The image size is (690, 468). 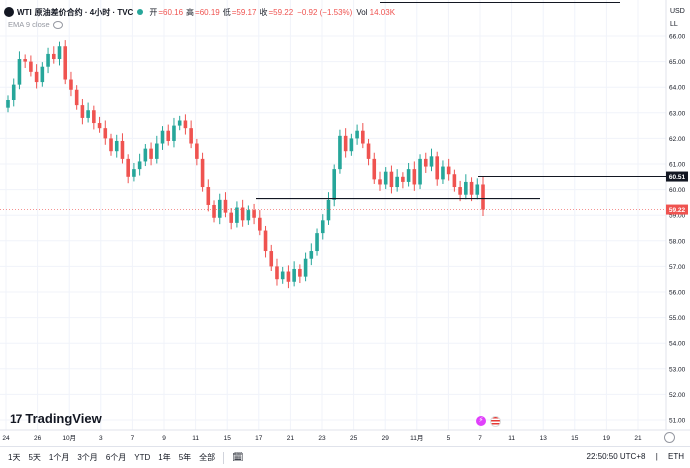 What do you see at coordinates (207, 457) in the screenshot?
I see `range-all: 全部` at bounding box center [207, 457].